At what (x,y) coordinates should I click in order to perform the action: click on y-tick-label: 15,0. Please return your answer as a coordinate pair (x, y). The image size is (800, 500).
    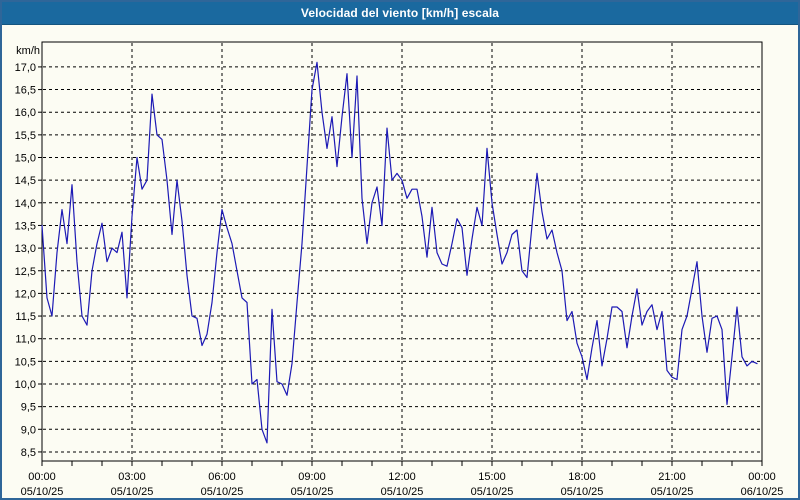
    Looking at the image, I should click on (25, 159).